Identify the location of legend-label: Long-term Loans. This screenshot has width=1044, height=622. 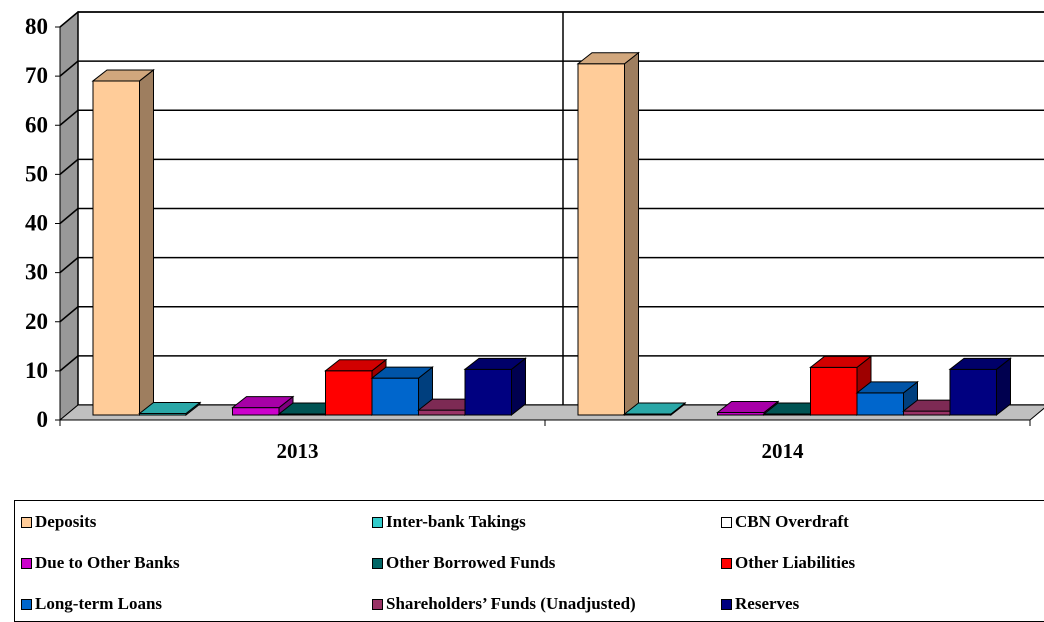
(99, 603).